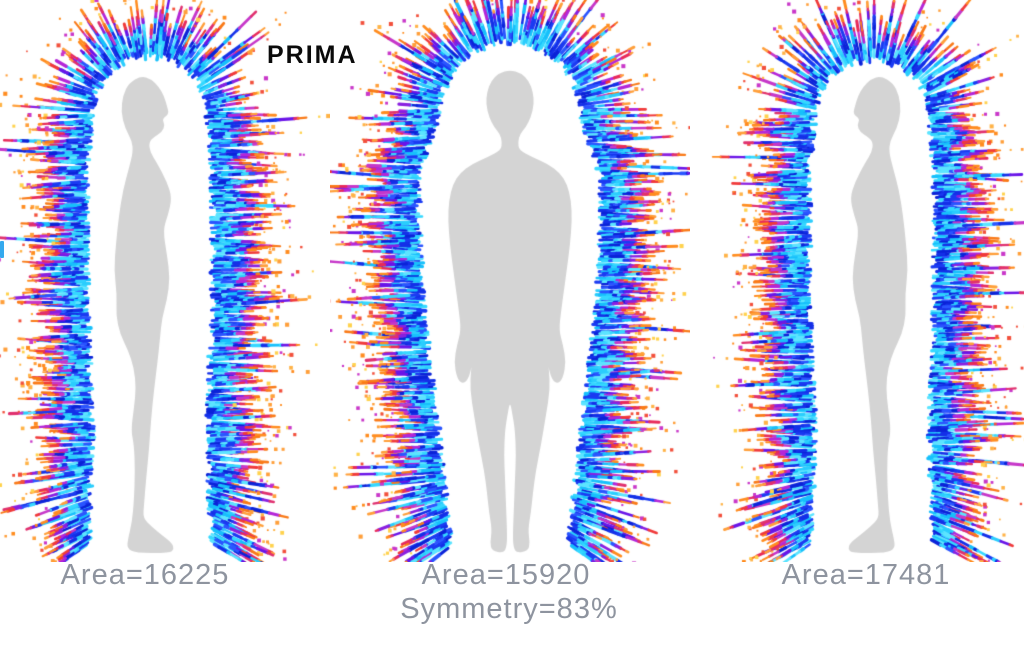  What do you see at coordinates (509, 609) in the screenshot?
I see `symmetry-label-middle: Symmetry=83%` at bounding box center [509, 609].